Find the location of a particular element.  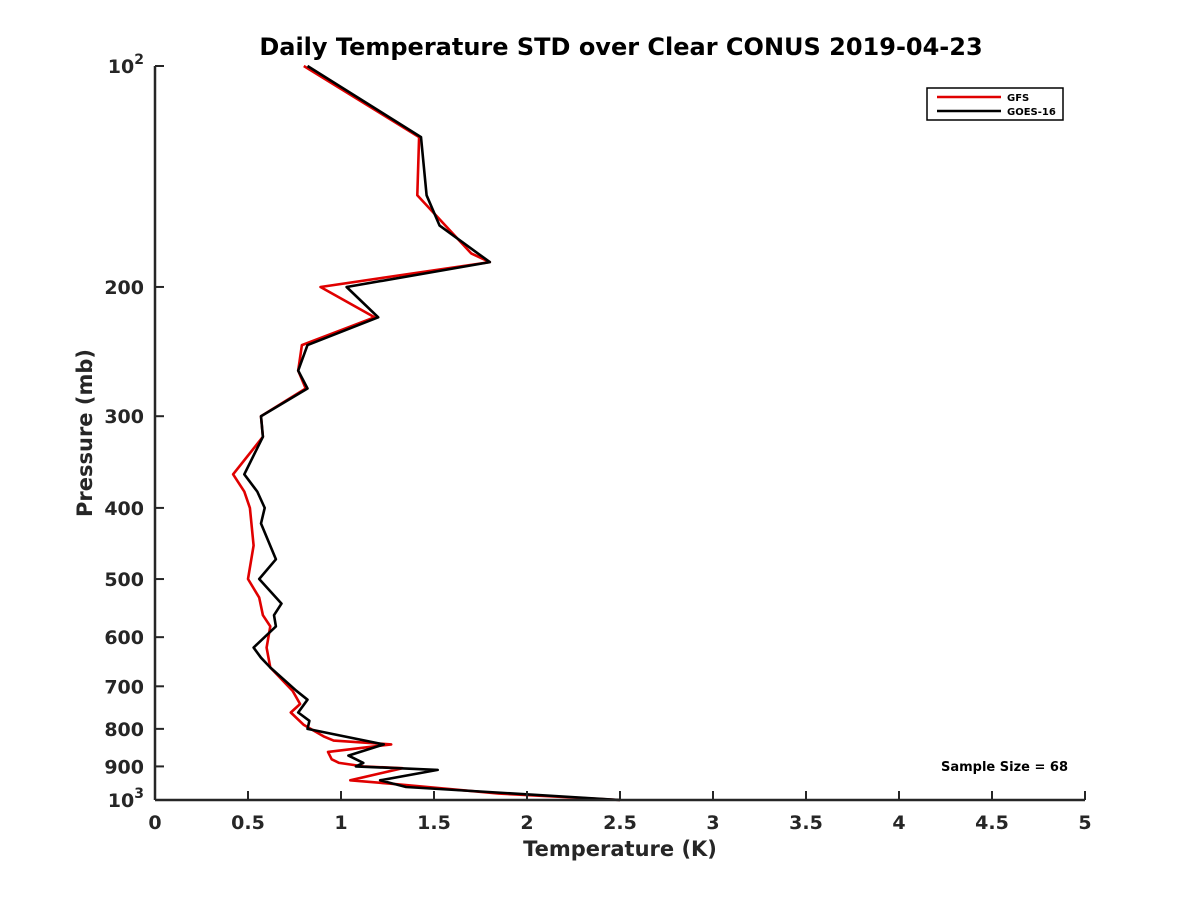

x-tick-label: 0 is located at coordinates (154, 823).